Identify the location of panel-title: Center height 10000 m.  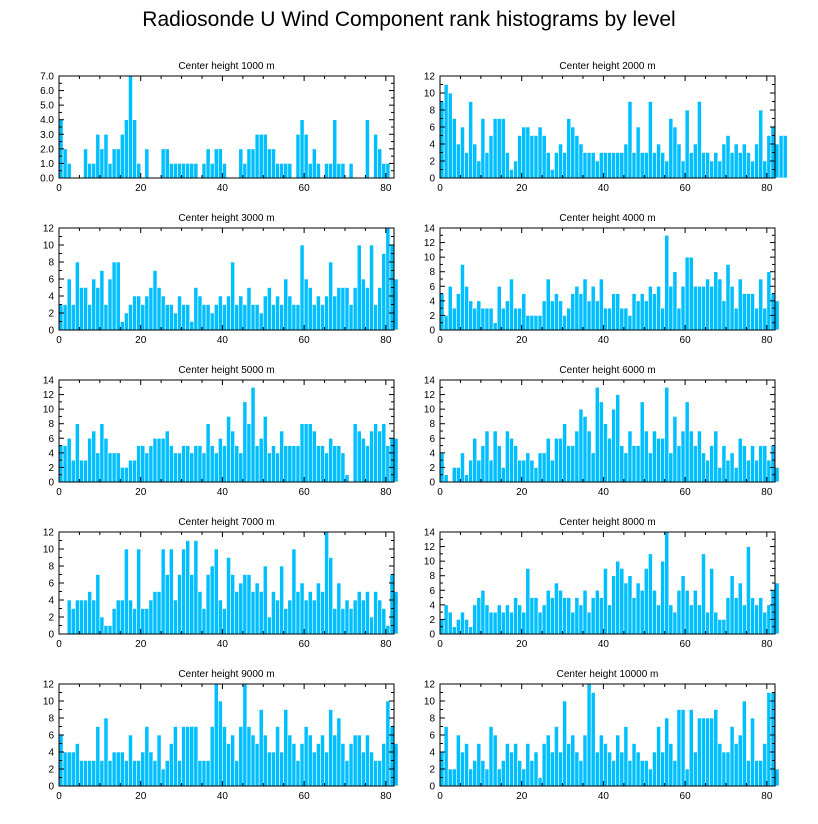
(608, 674).